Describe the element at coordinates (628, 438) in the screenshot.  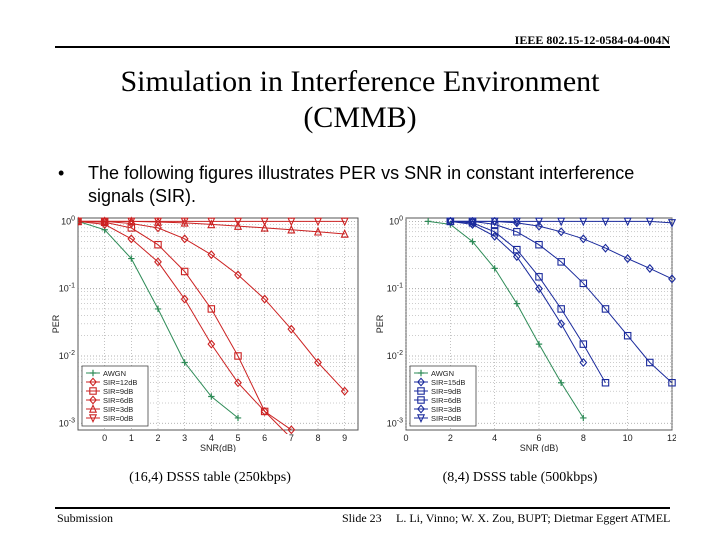
I see `x-tick-label: 10` at that location.